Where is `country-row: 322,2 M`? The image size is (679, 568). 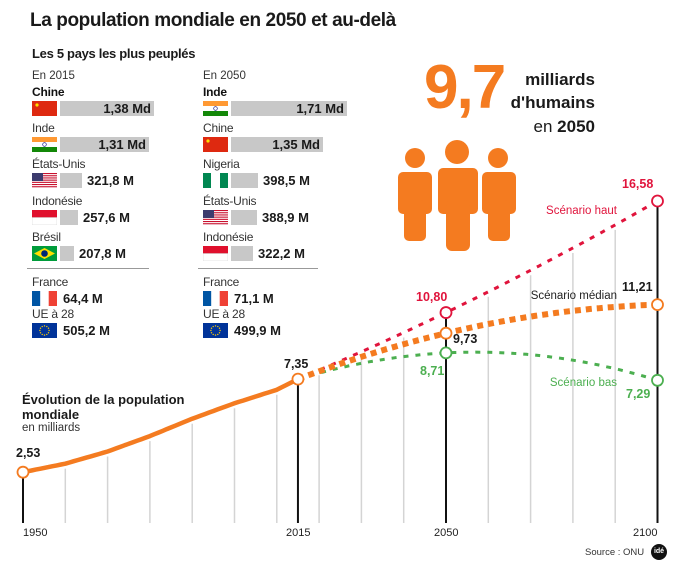
country-row: 322,2 M is located at coordinates (254, 253).